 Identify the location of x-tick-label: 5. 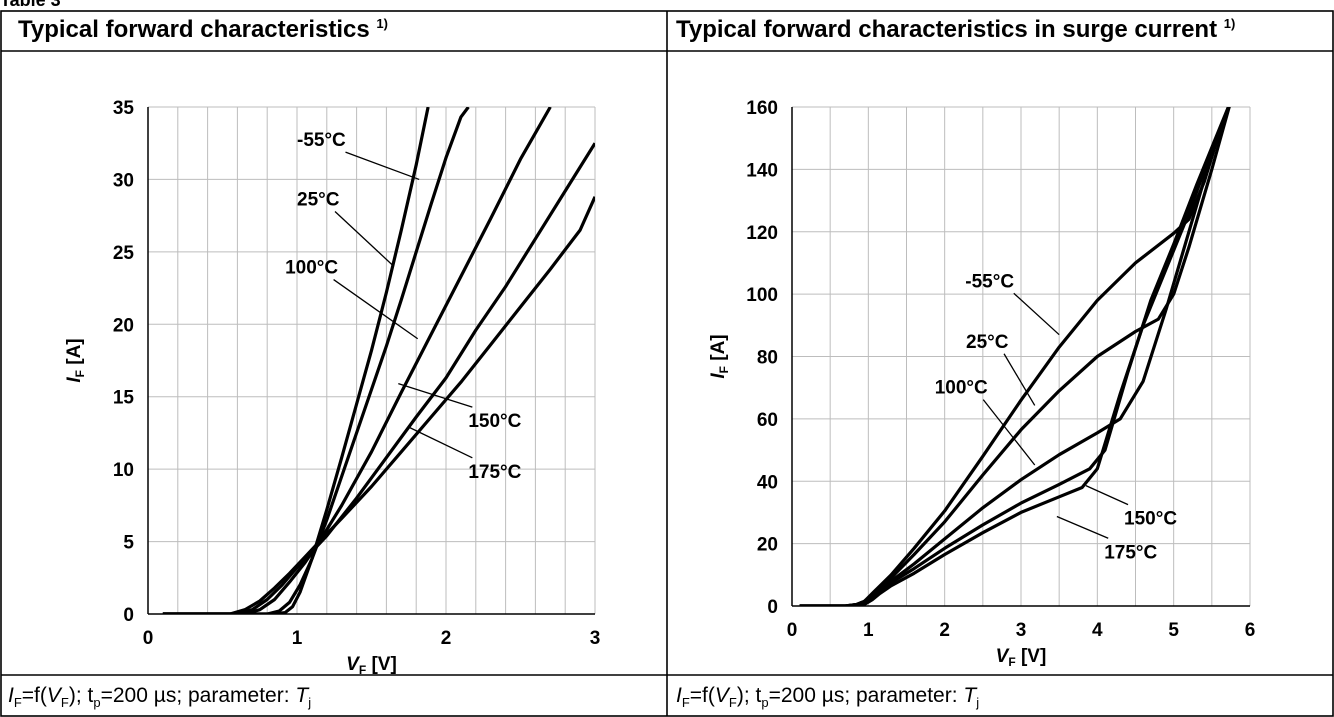
(1173, 630).